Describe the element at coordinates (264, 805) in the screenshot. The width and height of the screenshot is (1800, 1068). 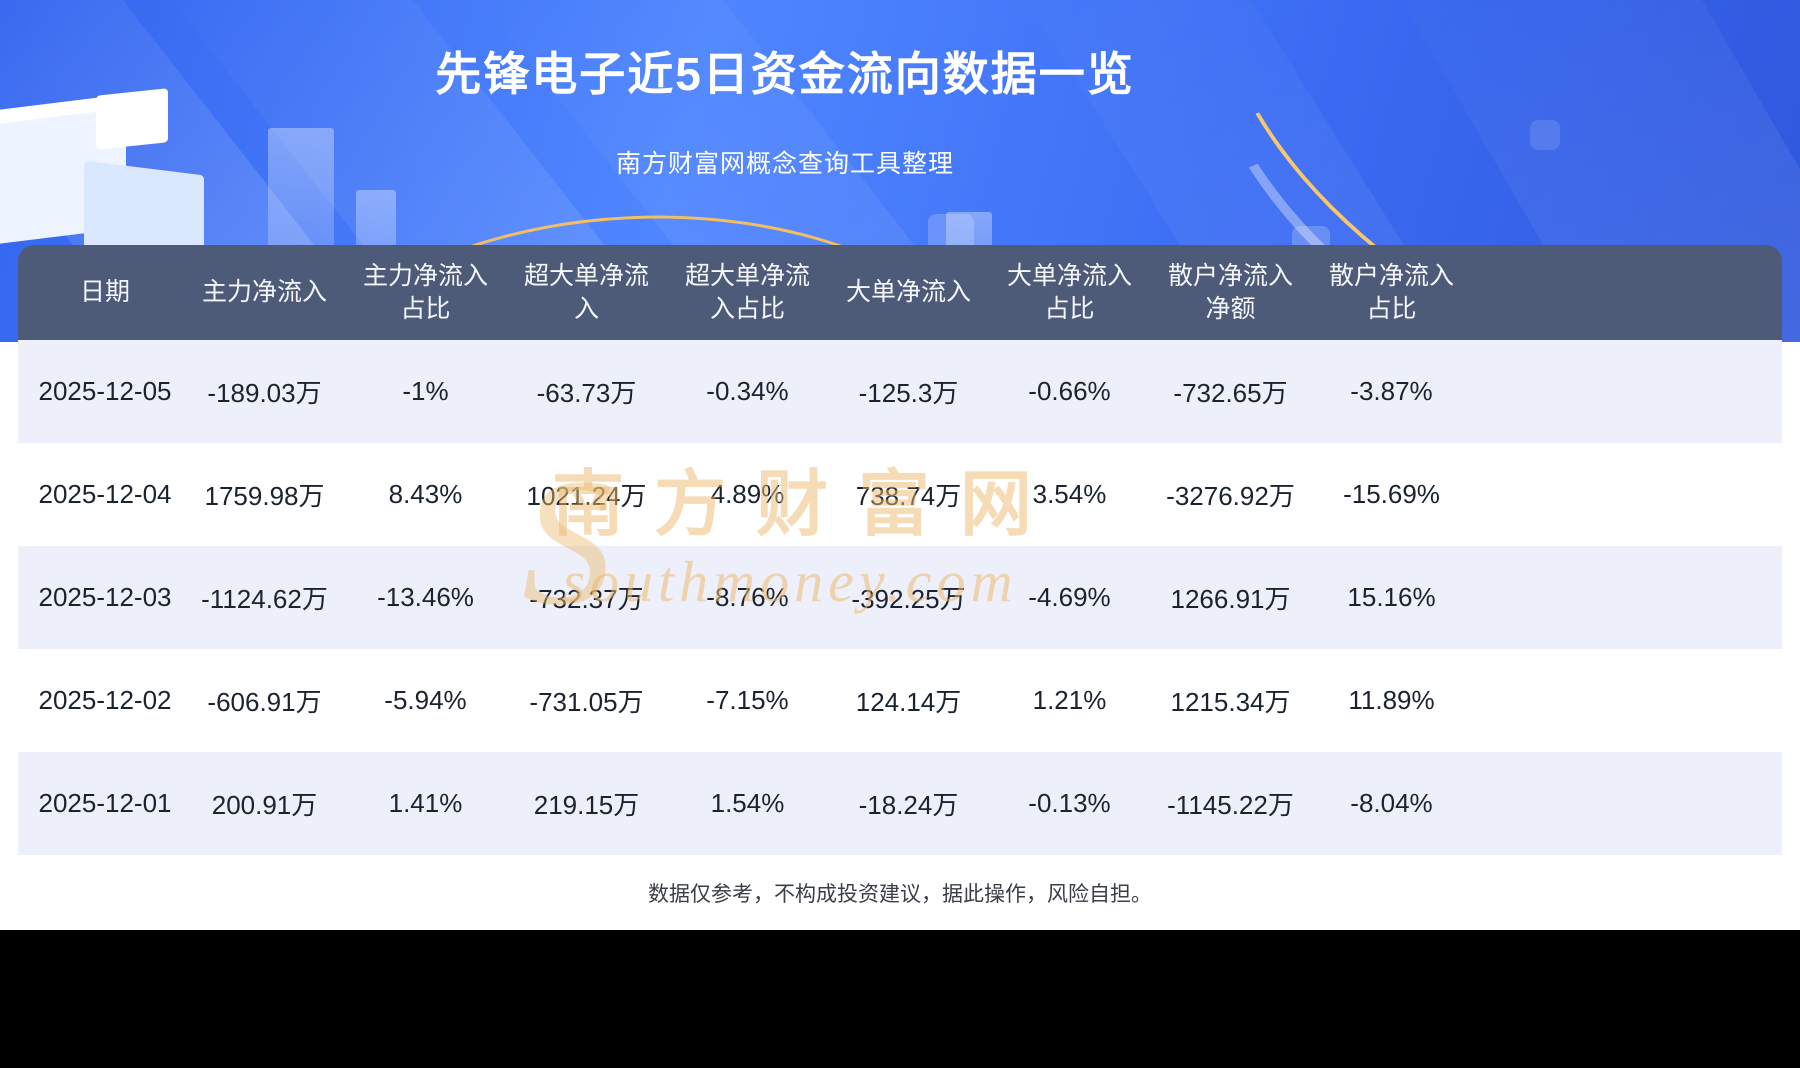
I see `value-cell: 200.91万` at that location.